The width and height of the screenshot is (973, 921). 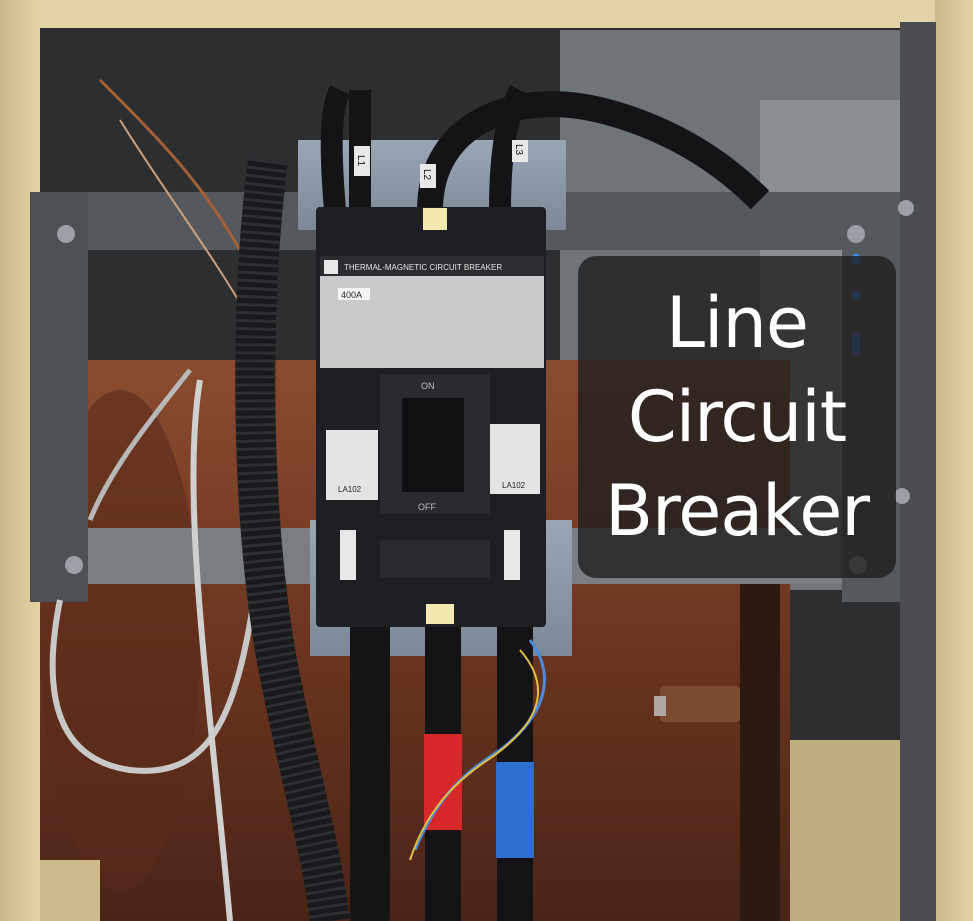 What do you see at coordinates (700, 704) in the screenshot?
I see `rusty-bolt` at bounding box center [700, 704].